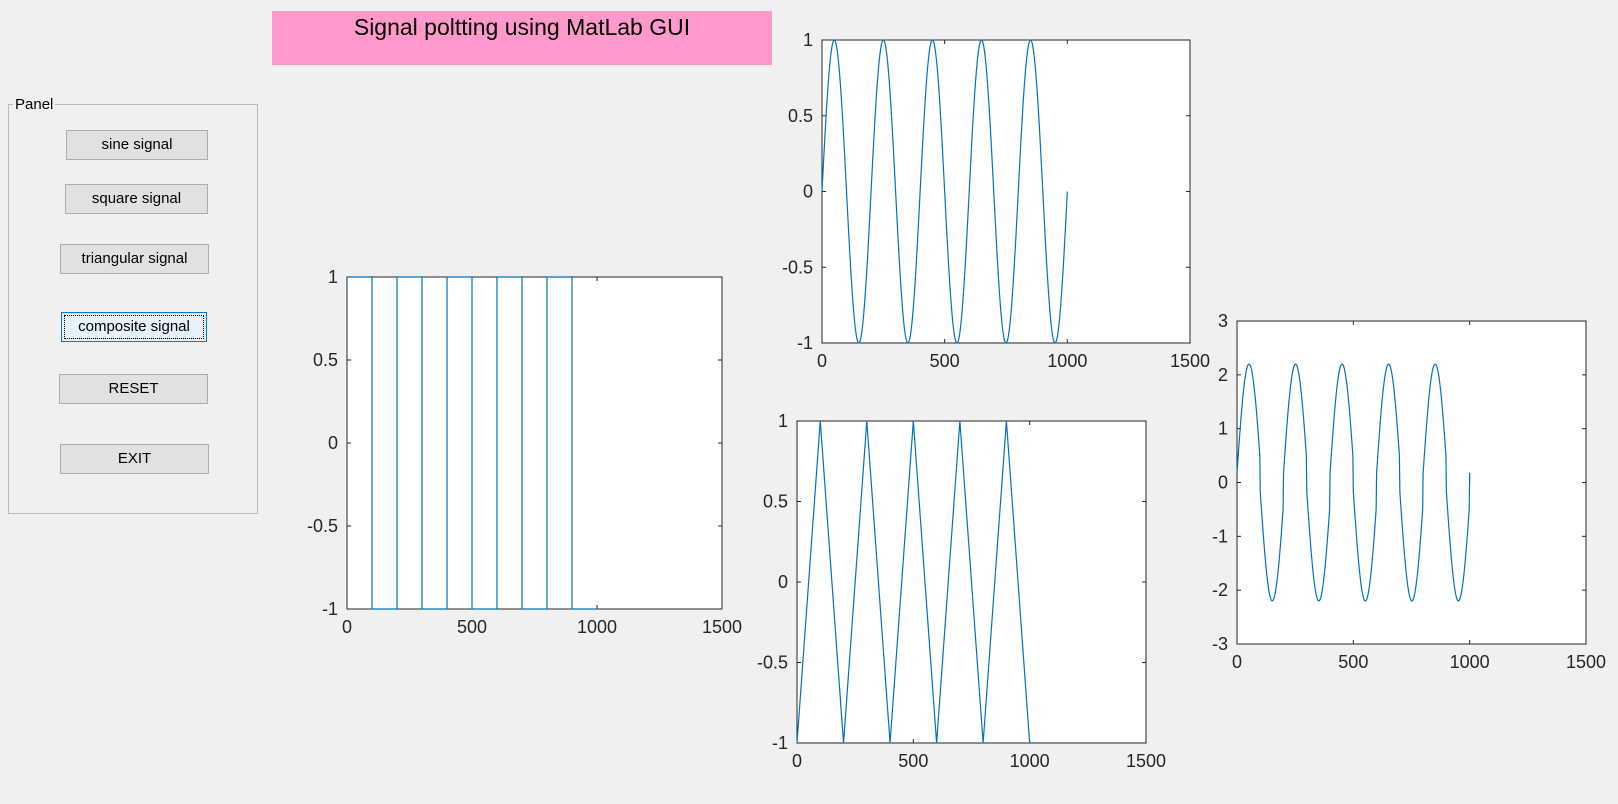 The height and width of the screenshot is (804, 1618). I want to click on sine-xtick-label: 0, so click(822, 361).